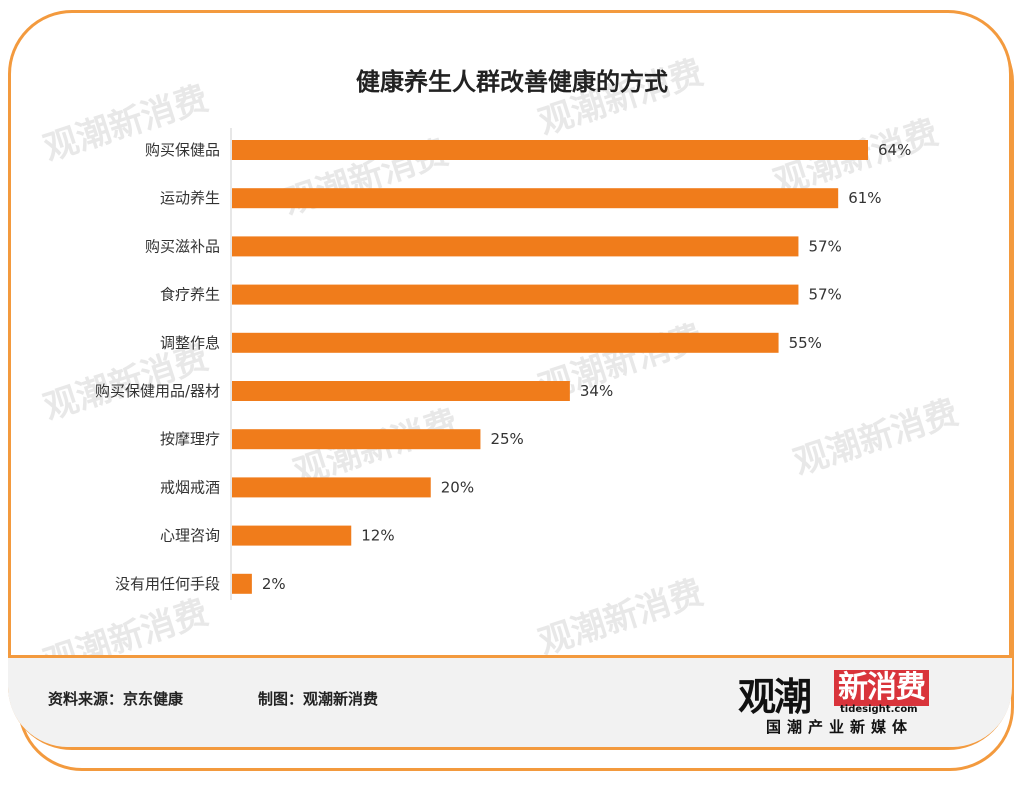 The image size is (1024, 785). I want to click on value-label: 25%, so click(506, 439).